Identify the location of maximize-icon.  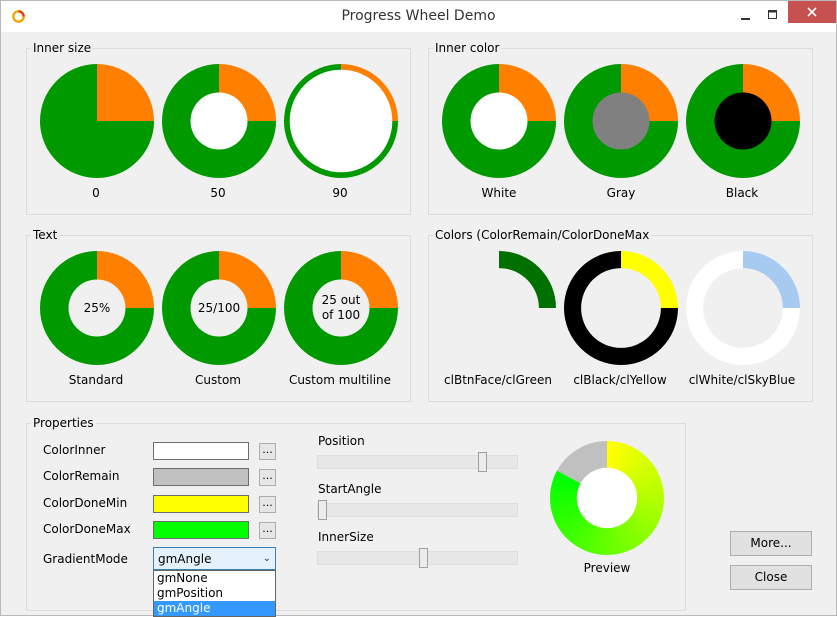
(772, 14).